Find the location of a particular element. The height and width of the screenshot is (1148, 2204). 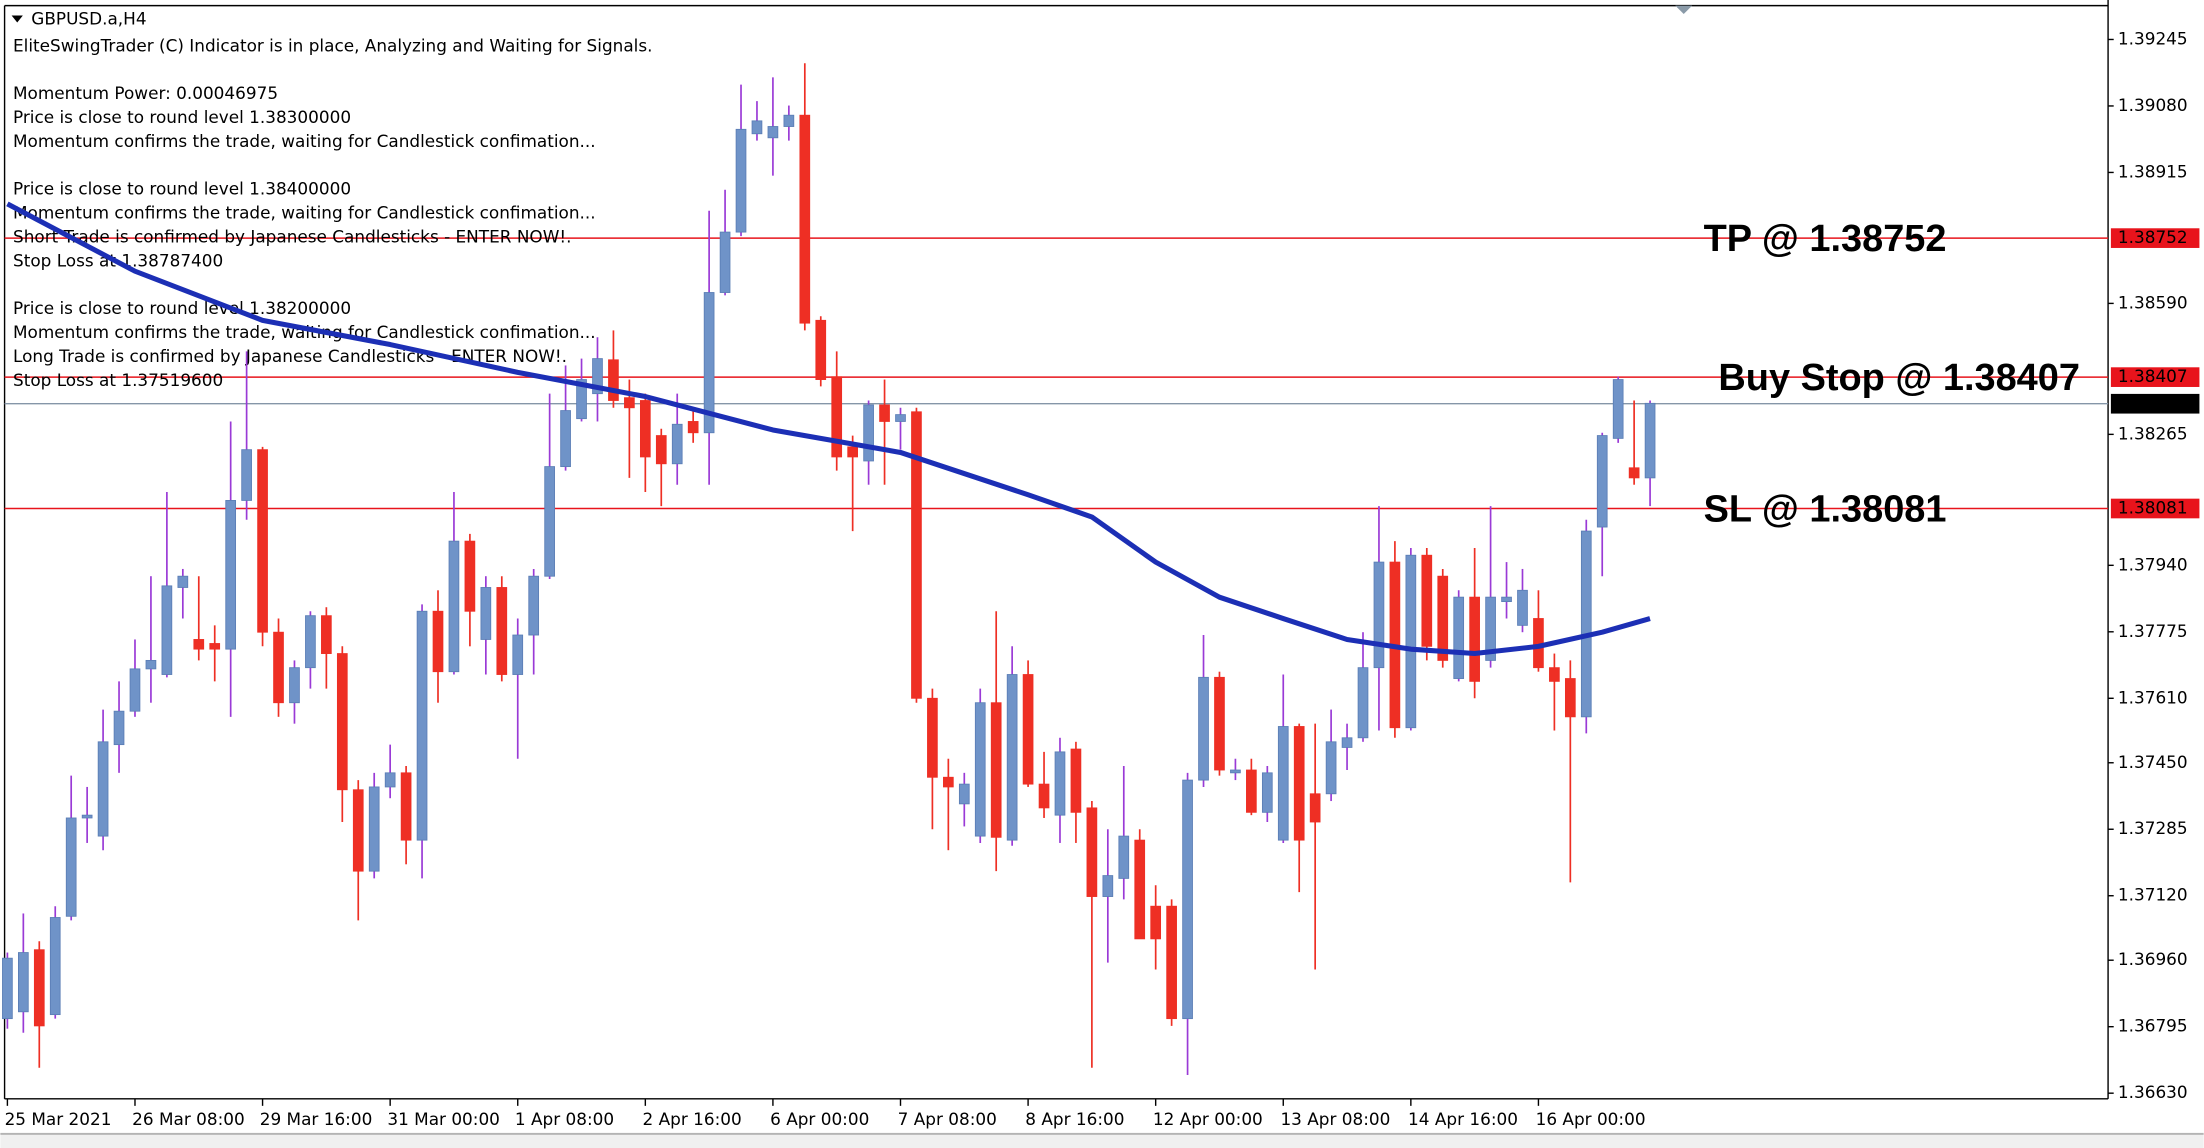

status-text: Price is close to round level 1.38200000 is located at coordinates (182, 308).